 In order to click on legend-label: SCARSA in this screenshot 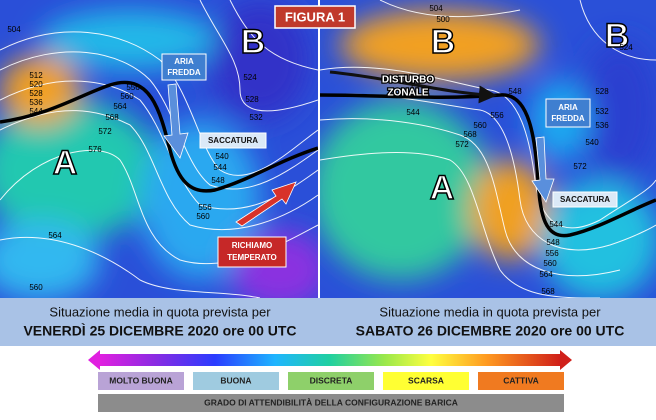, I will do `click(426, 380)`.